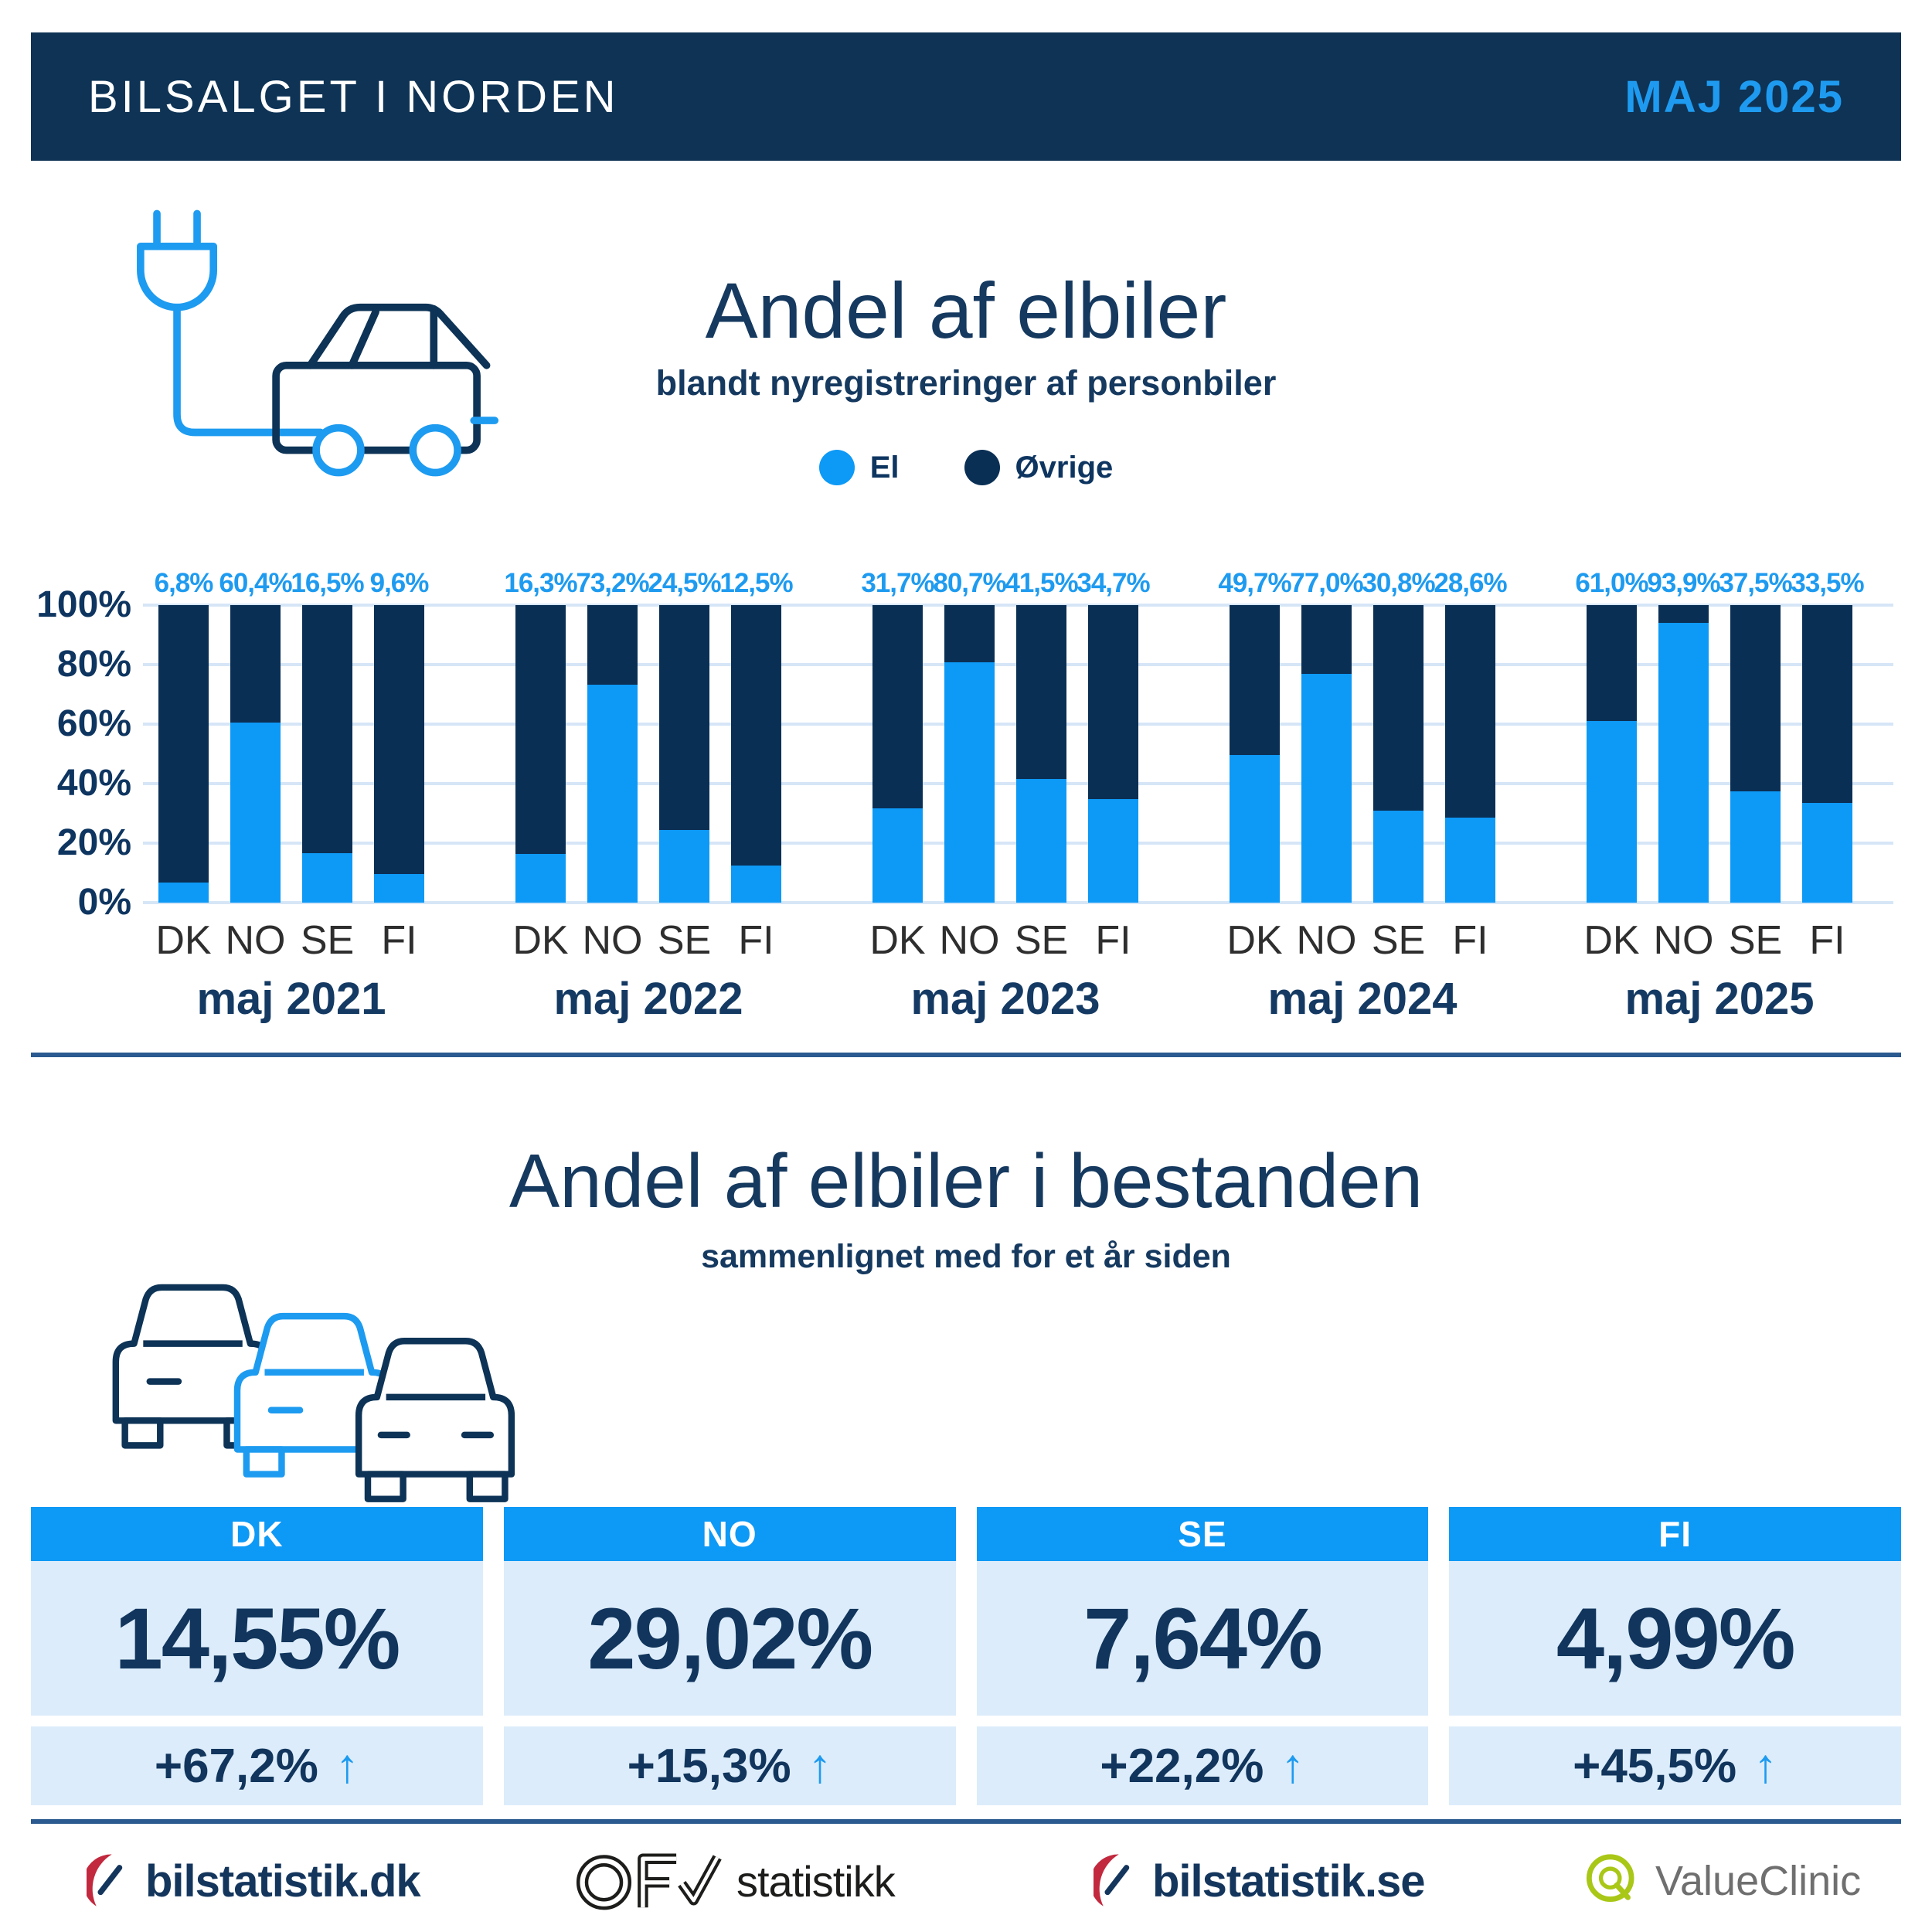 This screenshot has height=1932, width=1932. What do you see at coordinates (966, 1822) in the screenshot?
I see `section-divider-bottom` at bounding box center [966, 1822].